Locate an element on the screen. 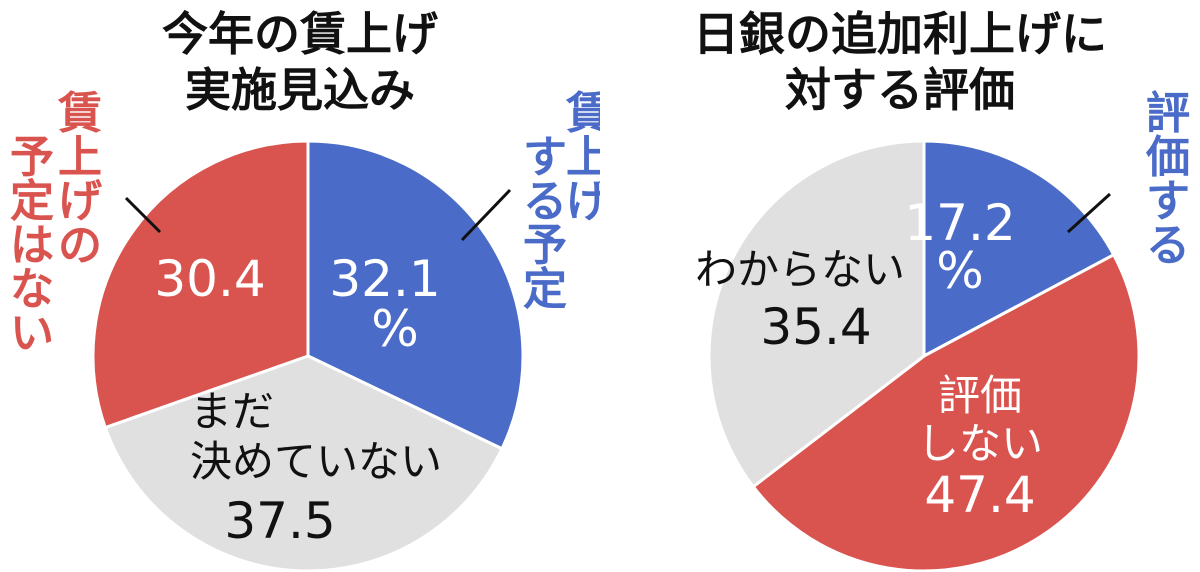  chart-title-line: 対する評価 is located at coordinates (900, 90).